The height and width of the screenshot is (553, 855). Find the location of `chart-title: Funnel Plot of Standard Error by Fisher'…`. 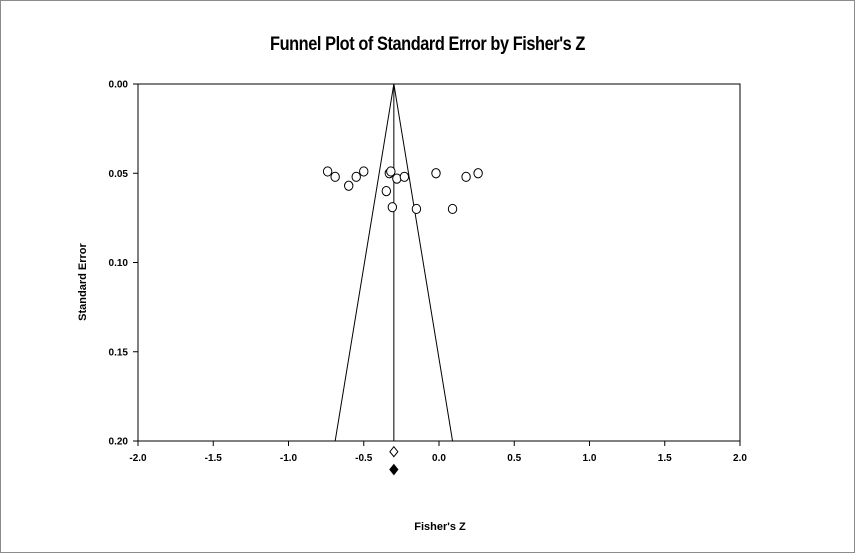

chart-title: Funnel Plot of Standard Error by Fisher'… is located at coordinates (427, 44).